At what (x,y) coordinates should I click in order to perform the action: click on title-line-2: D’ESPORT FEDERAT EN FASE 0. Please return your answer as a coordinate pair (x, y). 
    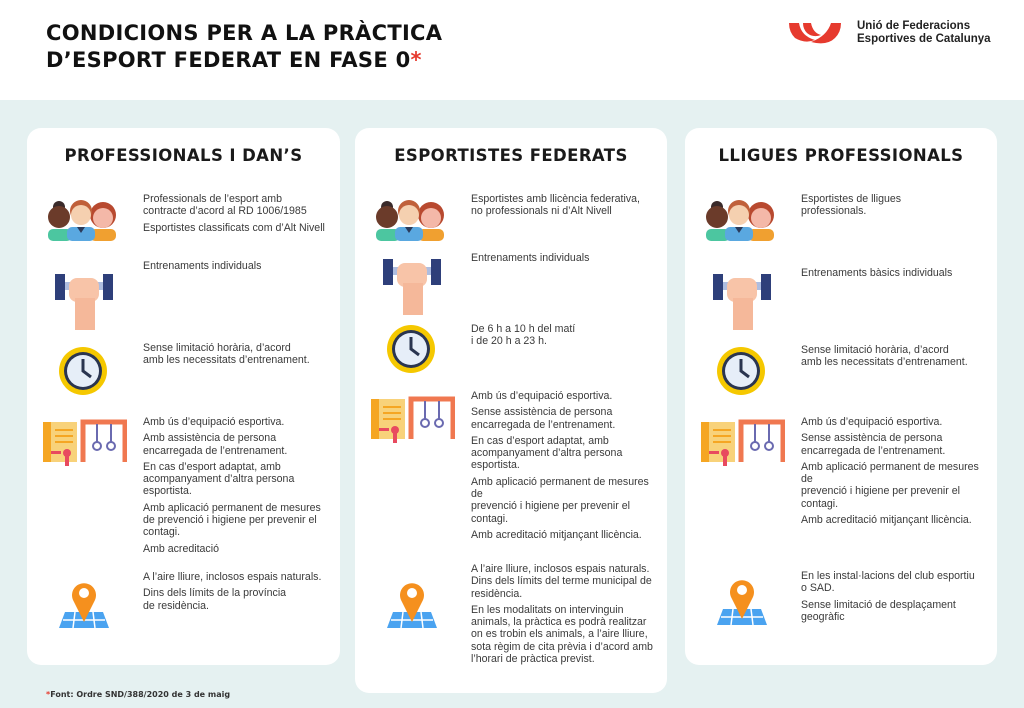
    Looking at the image, I should click on (228, 60).